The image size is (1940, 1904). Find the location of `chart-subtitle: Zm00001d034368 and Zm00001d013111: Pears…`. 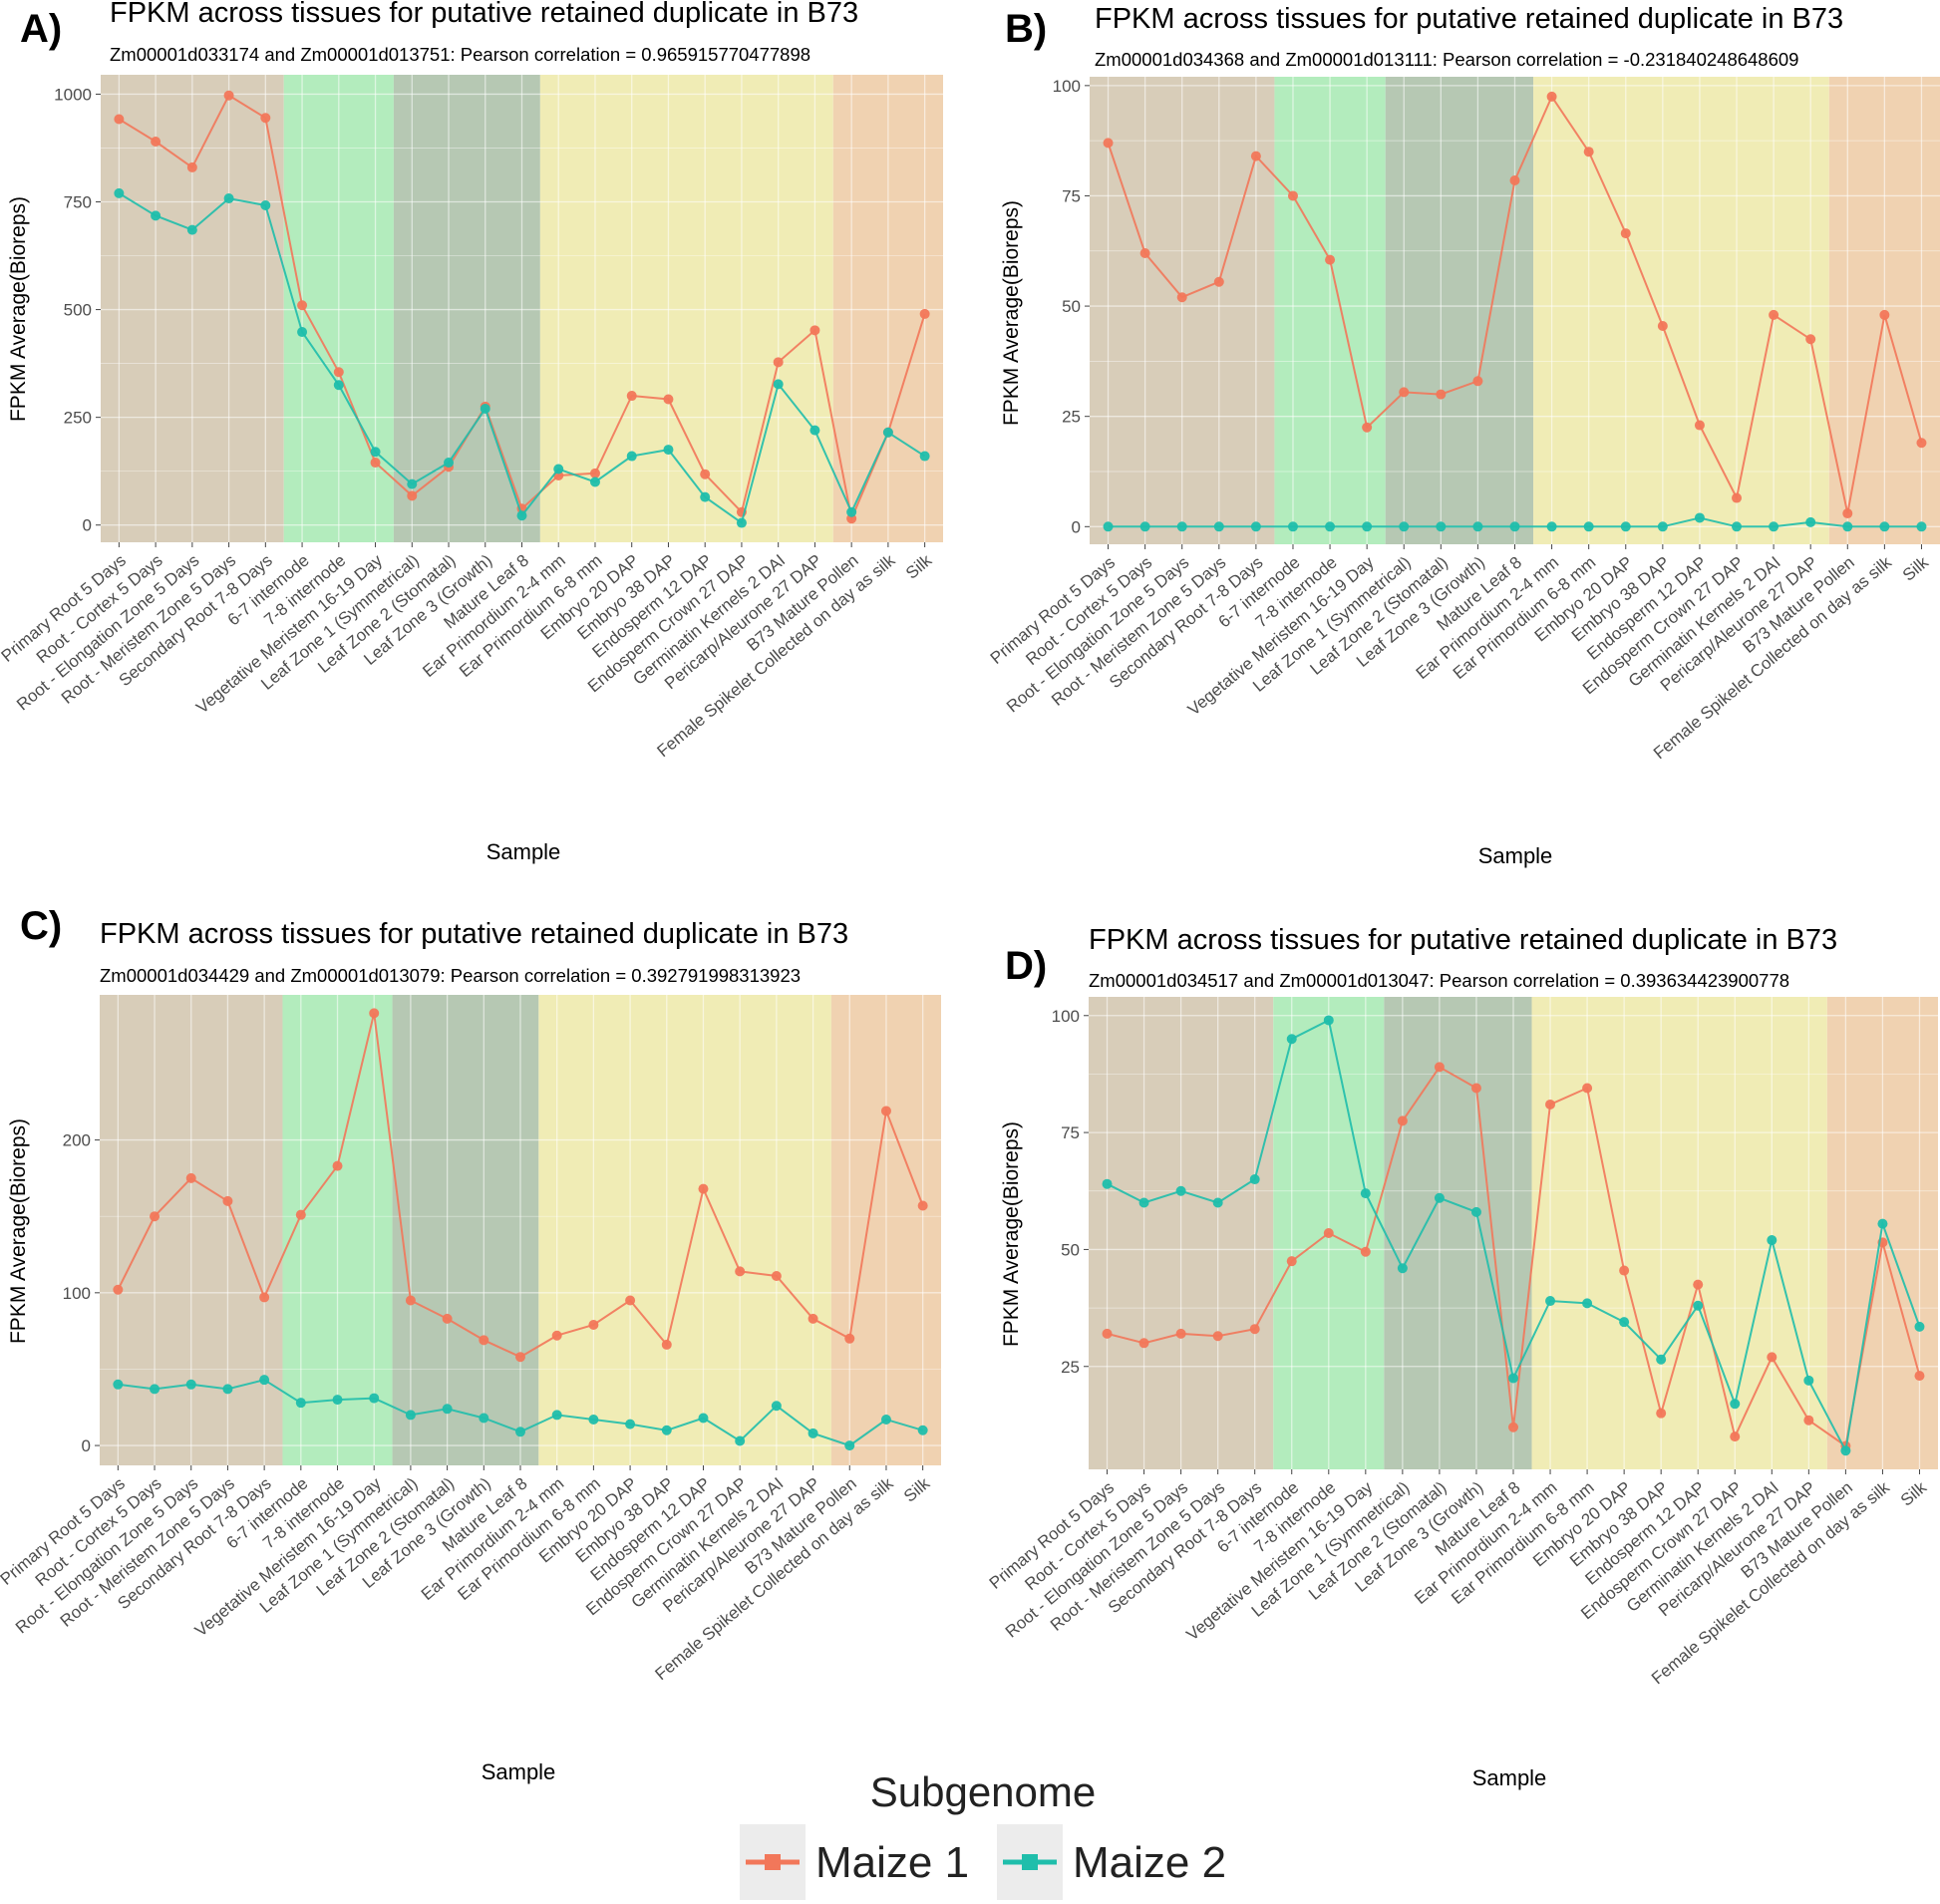

chart-subtitle: Zm00001d034368 and Zm00001d013111: Pears… is located at coordinates (1446, 59).